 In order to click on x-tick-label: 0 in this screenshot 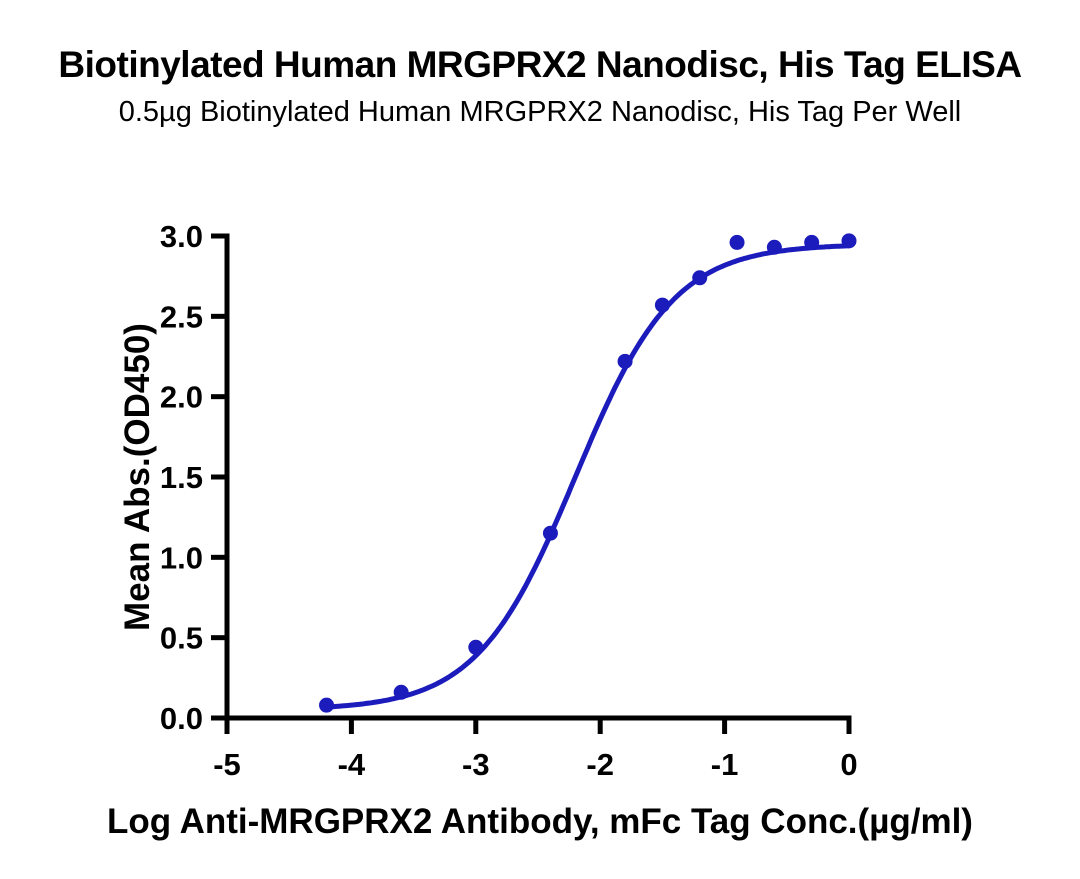, I will do `click(848, 764)`.